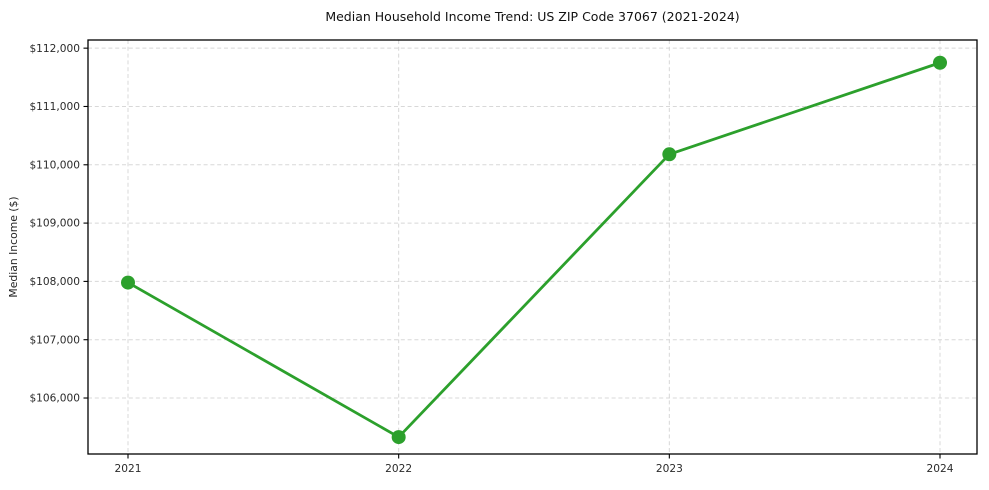  What do you see at coordinates (54, 107) in the screenshot?
I see `y-tick-label: $111,000` at bounding box center [54, 107].